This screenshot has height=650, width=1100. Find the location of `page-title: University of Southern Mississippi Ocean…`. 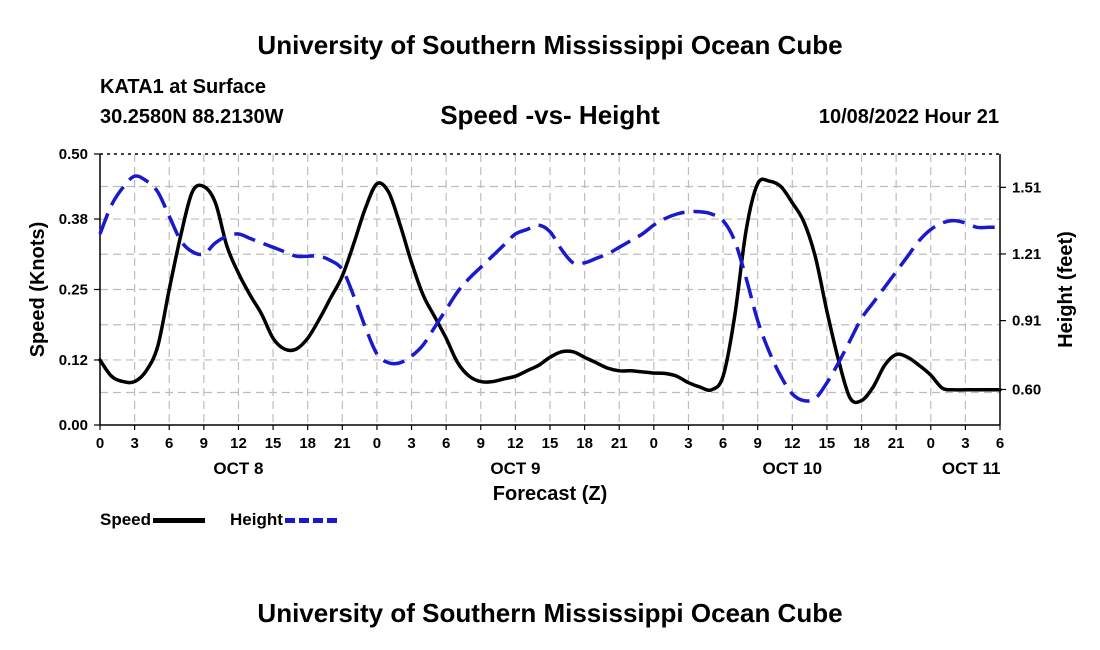

page-title: University of Southern Mississippi Ocean… is located at coordinates (550, 45).